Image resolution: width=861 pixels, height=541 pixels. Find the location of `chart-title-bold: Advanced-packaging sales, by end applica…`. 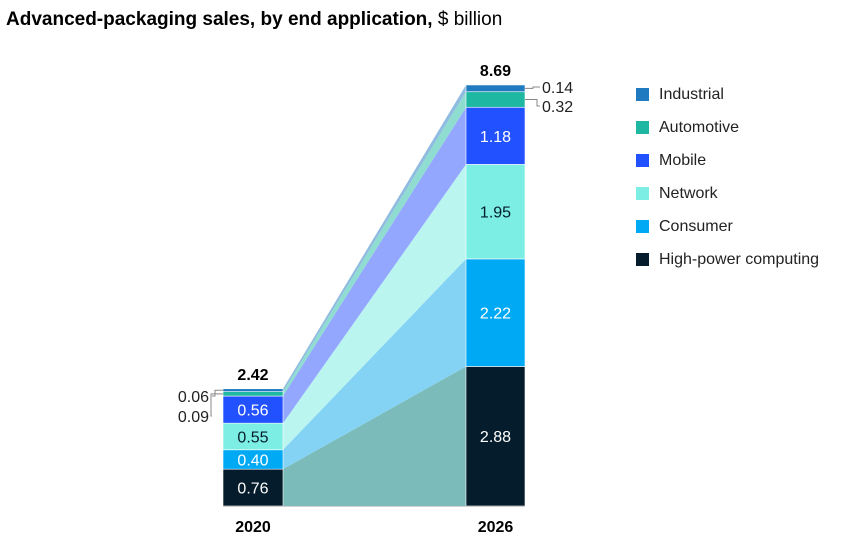

chart-title-bold: Advanced-packaging sales, by end applica… is located at coordinates (219, 19).